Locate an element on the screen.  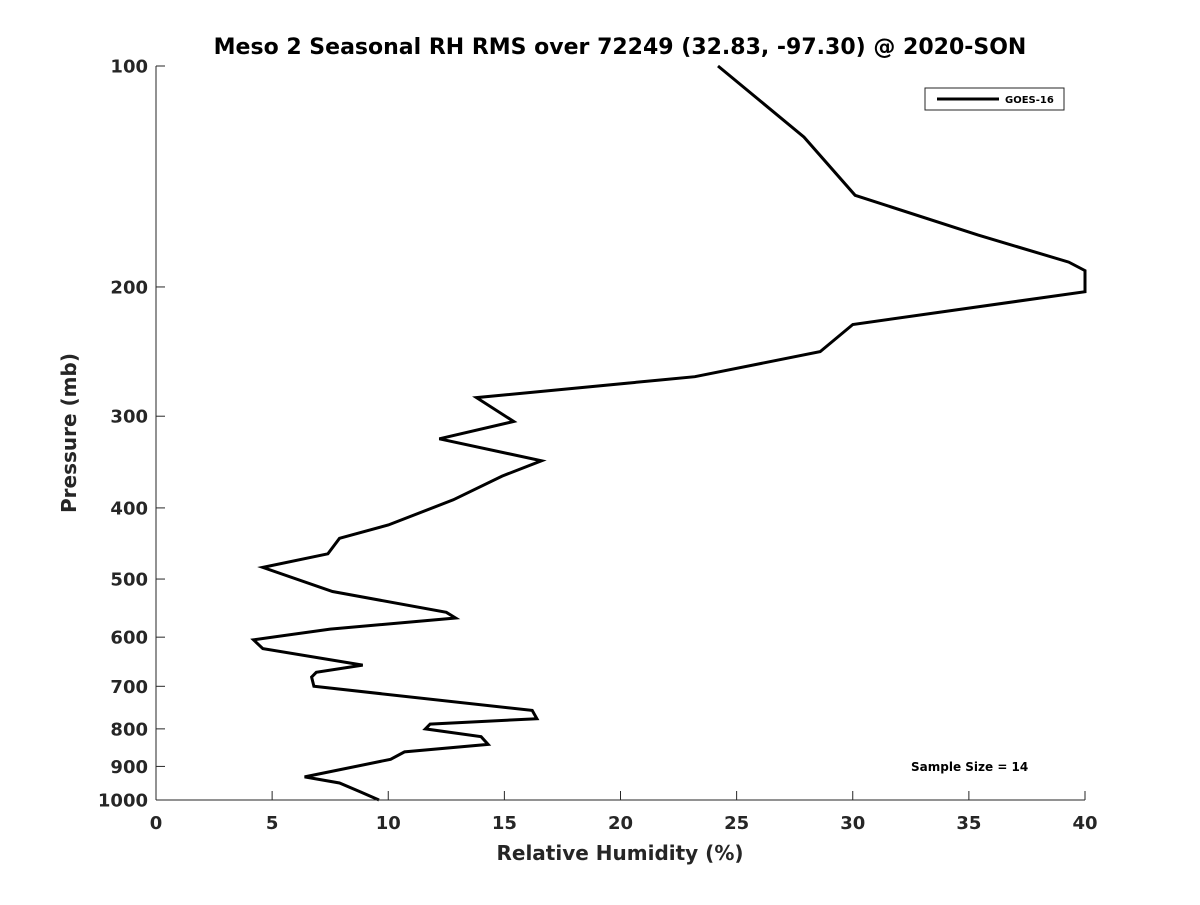
y-tick-label-800: 800 is located at coordinates (129, 729).